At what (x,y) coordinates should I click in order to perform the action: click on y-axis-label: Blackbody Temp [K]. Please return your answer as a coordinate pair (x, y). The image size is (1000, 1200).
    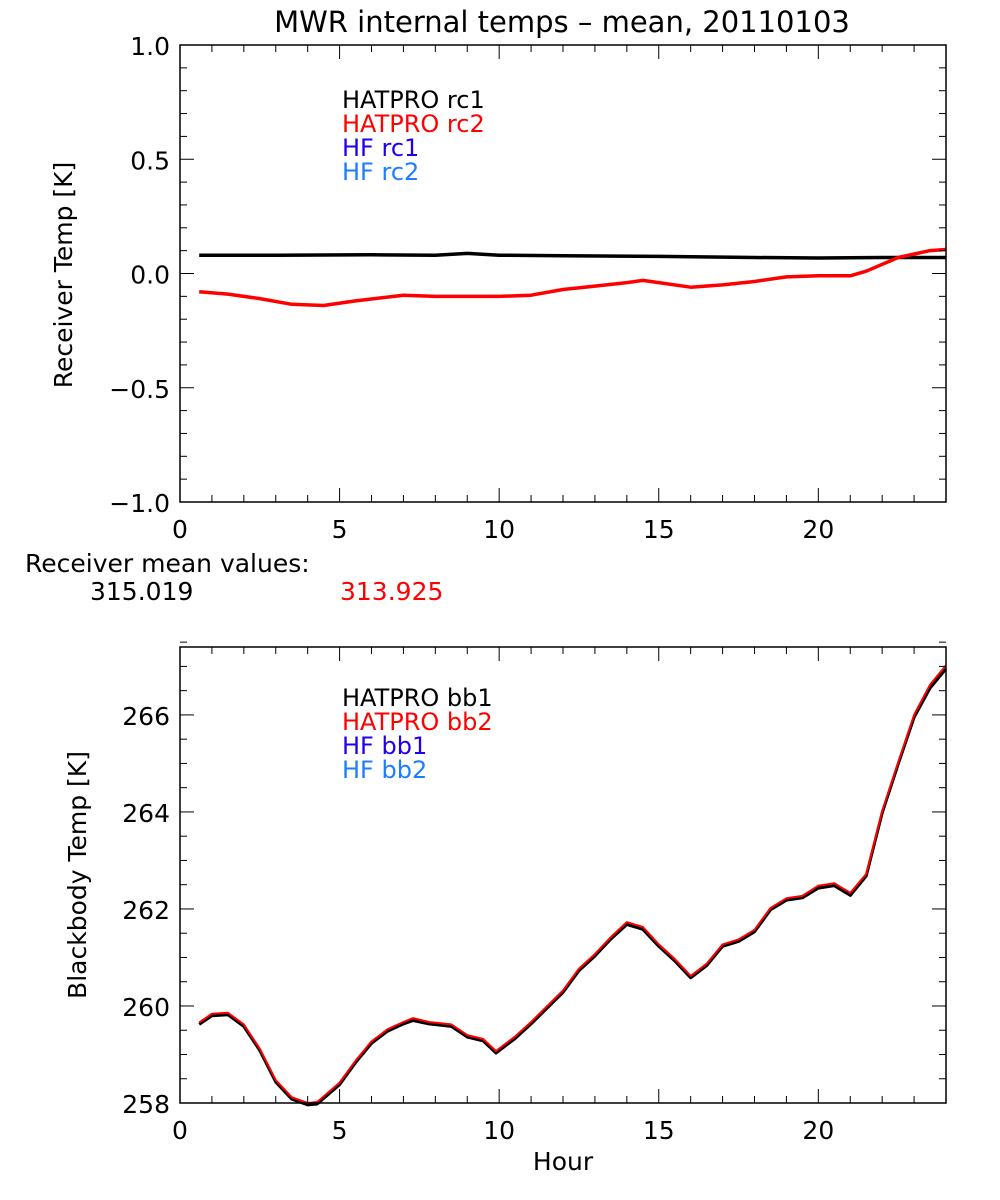
    Looking at the image, I should click on (77, 875).